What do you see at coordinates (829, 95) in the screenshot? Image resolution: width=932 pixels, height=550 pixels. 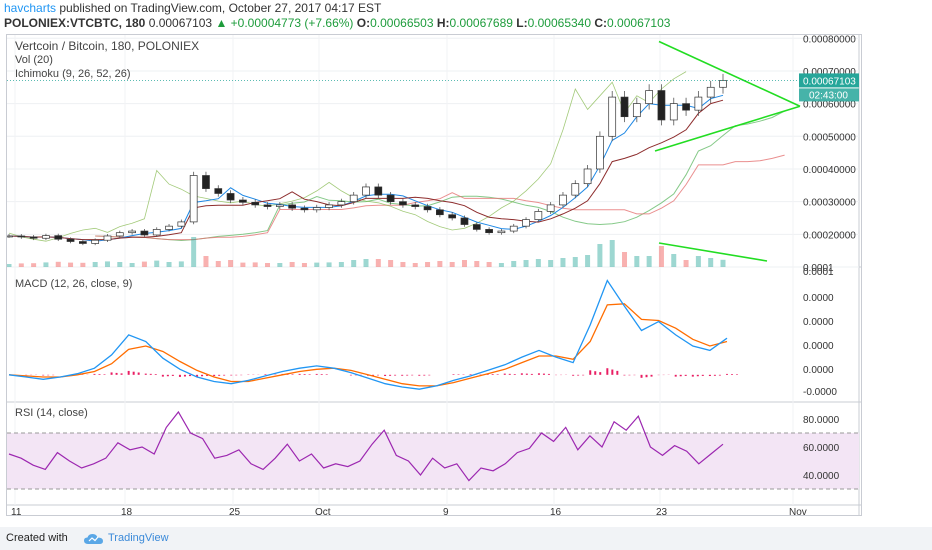 I see `countdown-badge` at bounding box center [829, 95].